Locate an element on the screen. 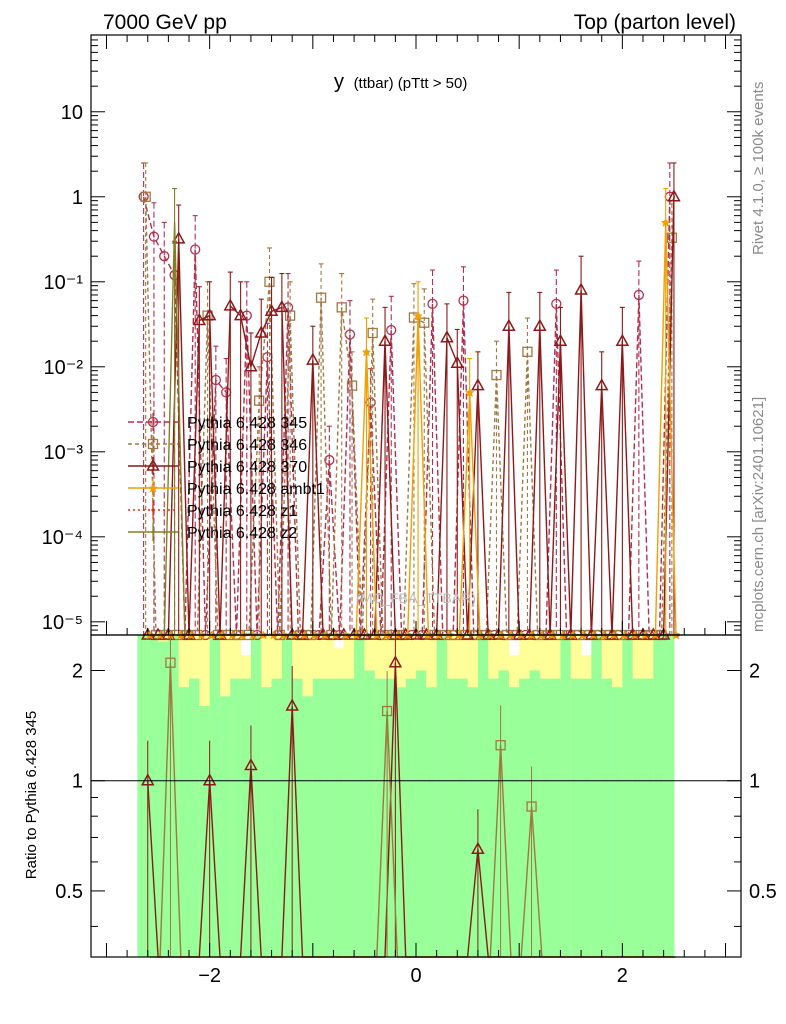  ratio-y-tick-label: 0.5 is located at coordinates (69, 892).